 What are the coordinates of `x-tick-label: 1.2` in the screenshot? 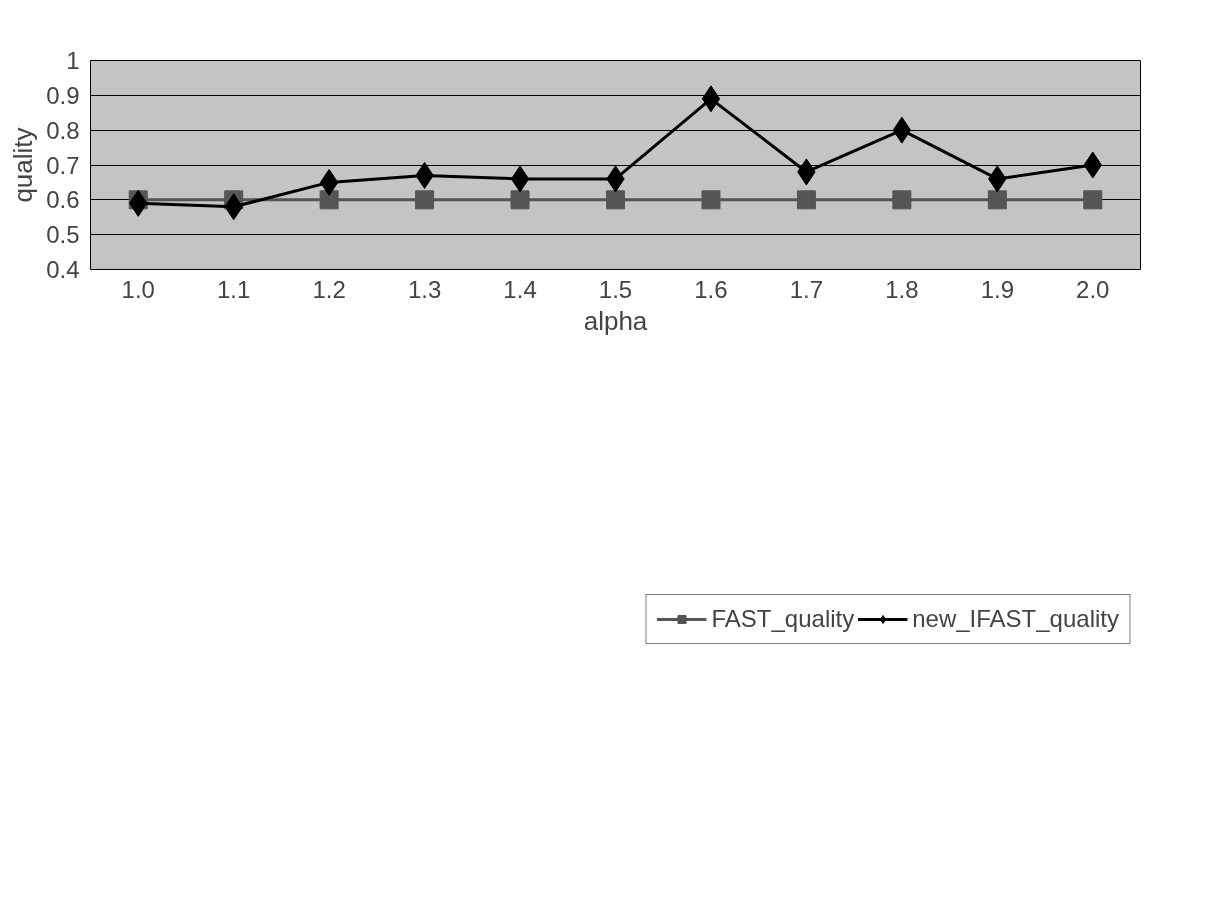 It's located at (329, 289).